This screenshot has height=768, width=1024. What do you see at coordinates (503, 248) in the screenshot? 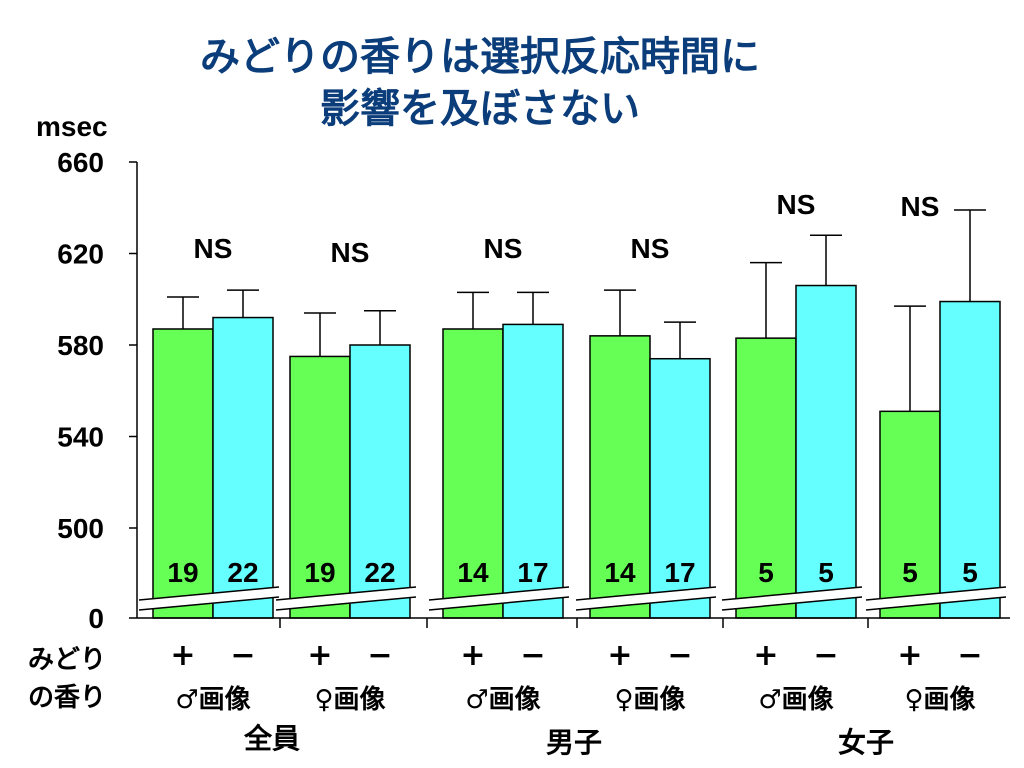
I see `significance-label-2: NS` at bounding box center [503, 248].